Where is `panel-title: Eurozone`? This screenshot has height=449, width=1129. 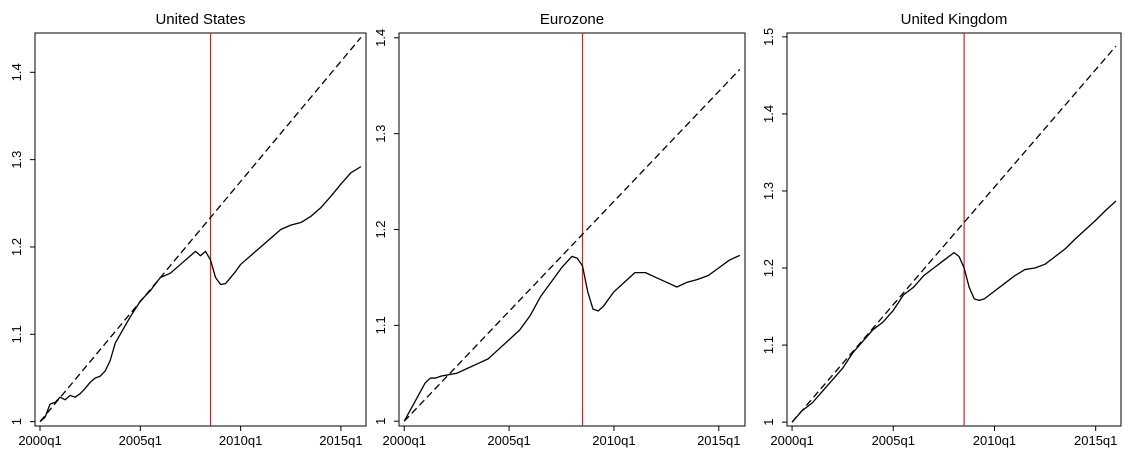
panel-title: Eurozone is located at coordinates (572, 19).